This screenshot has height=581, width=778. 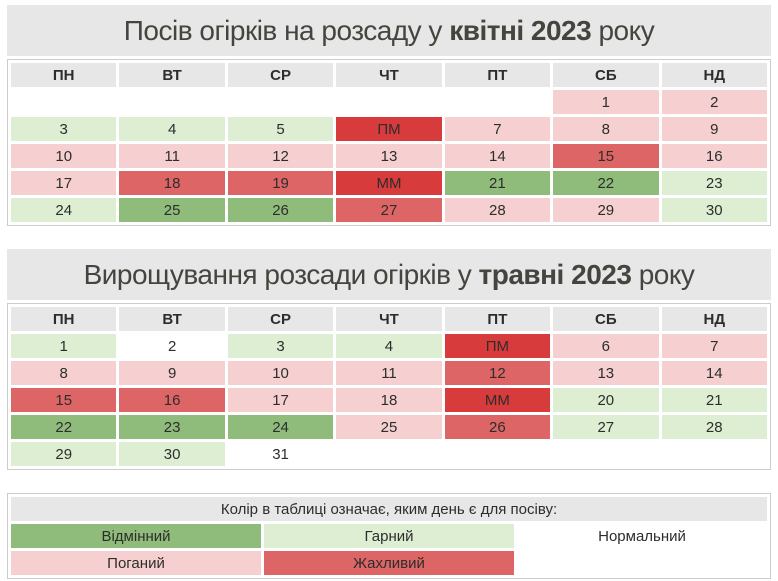 I want to click on legend-item-empty, so click(x=642, y=563).